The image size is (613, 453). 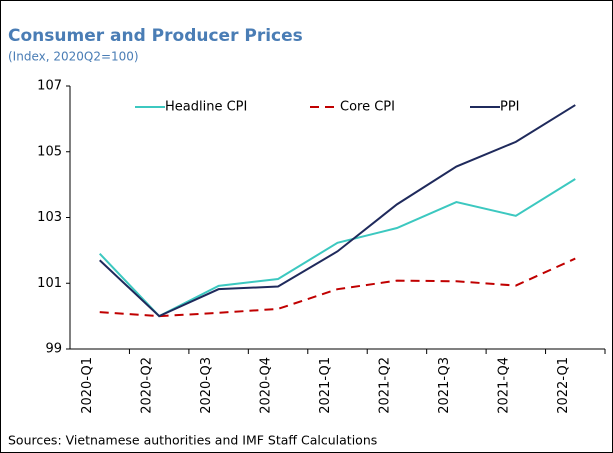 What do you see at coordinates (503, 385) in the screenshot?
I see `x-tick-label: 2021-Q4` at bounding box center [503, 385].